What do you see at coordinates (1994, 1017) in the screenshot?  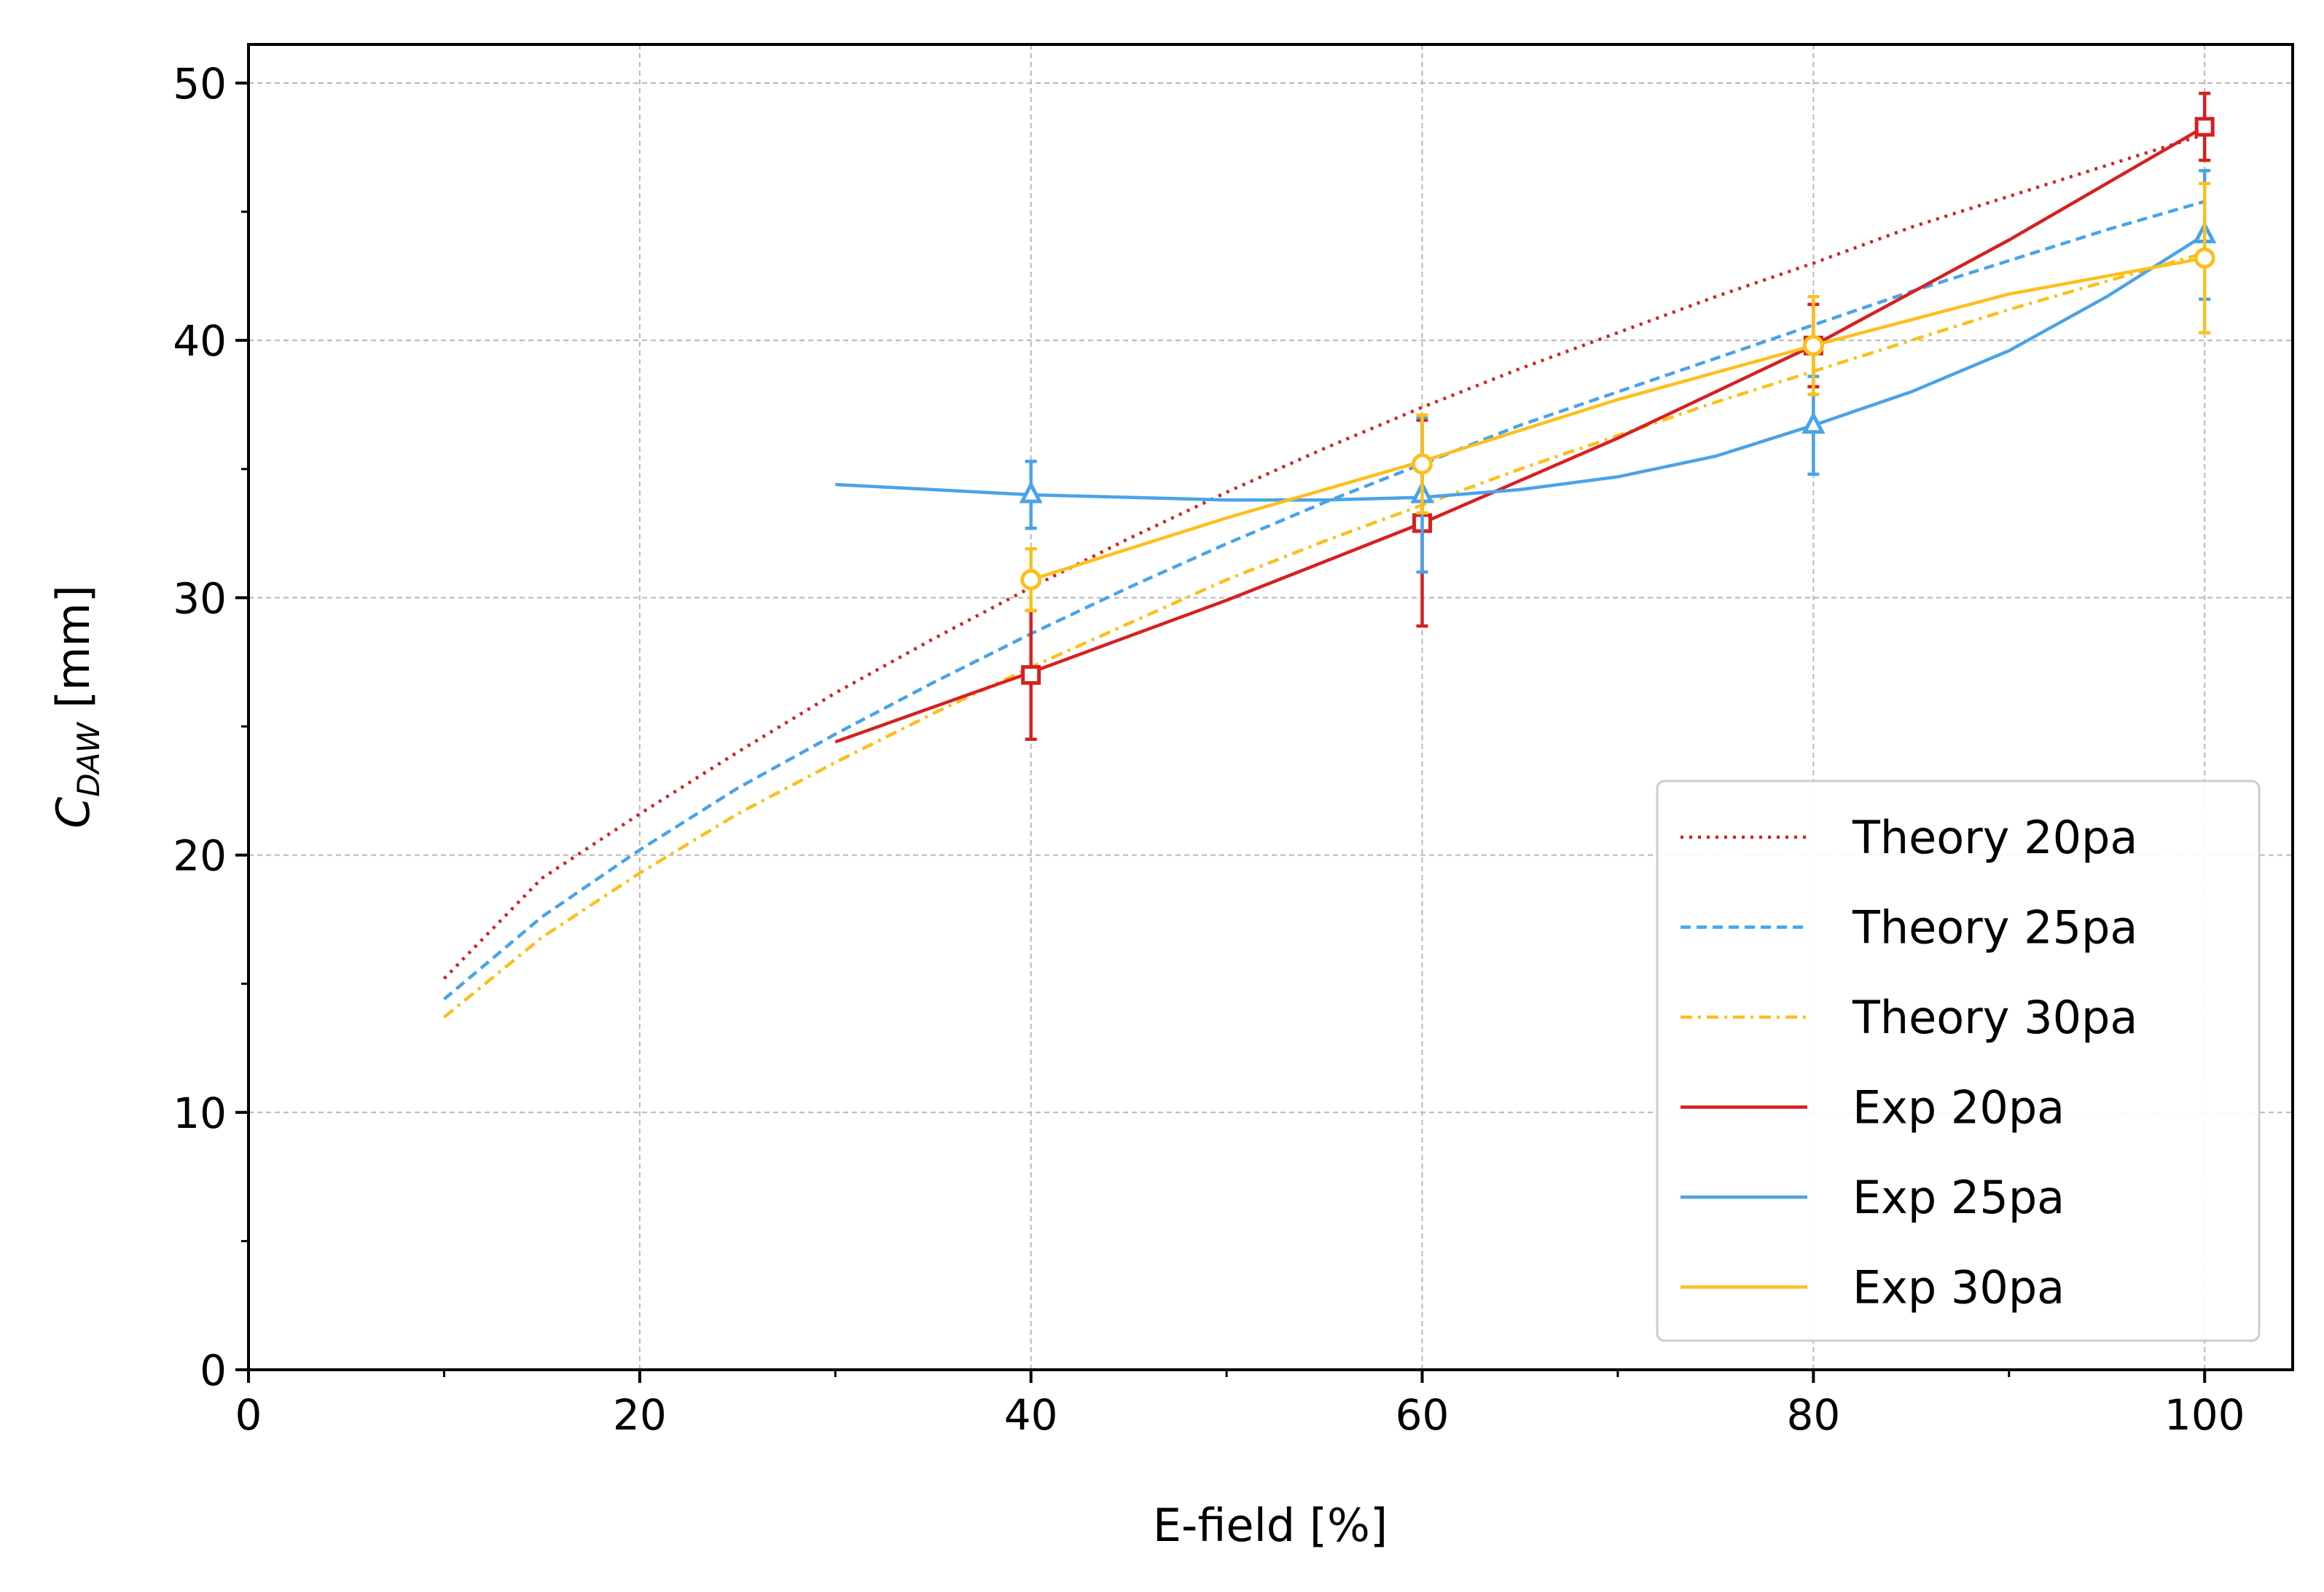 I see `legend-label: Theory 30pa` at bounding box center [1994, 1017].